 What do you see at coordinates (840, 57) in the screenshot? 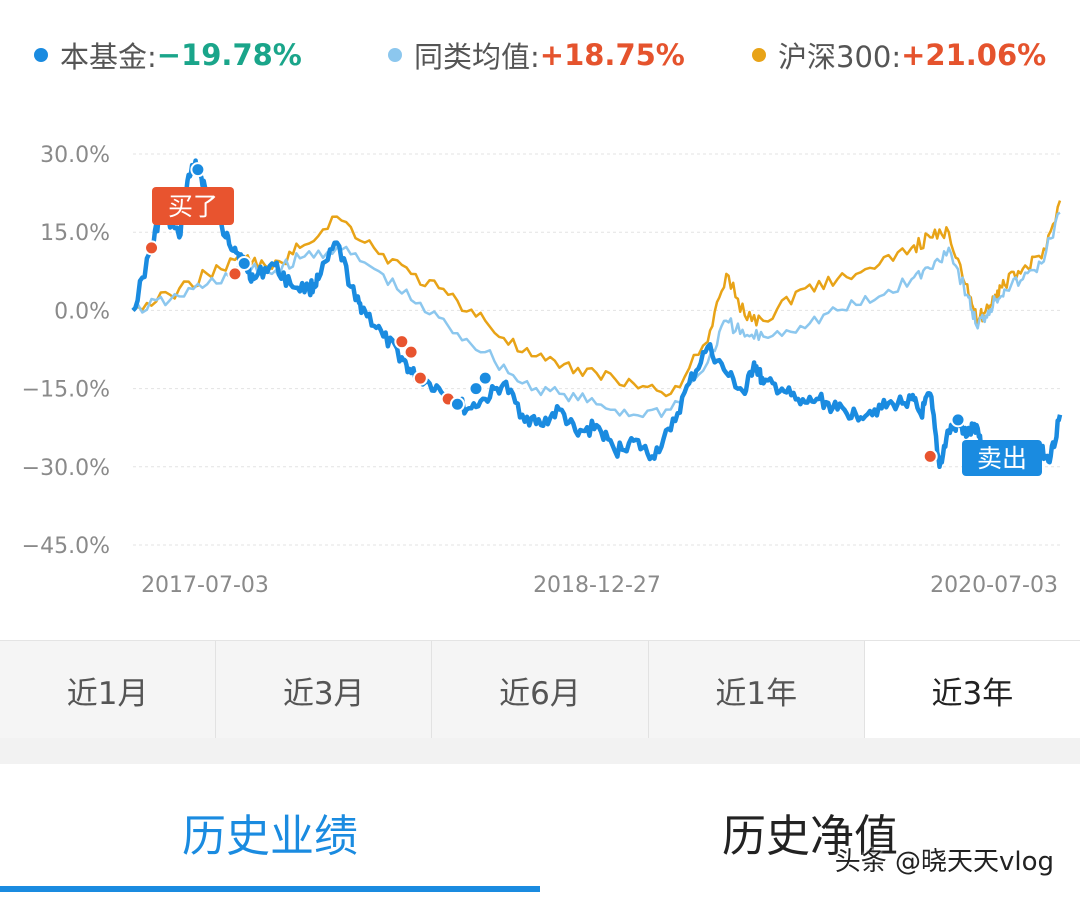
I see `legend-label-csi300: 沪深300:` at bounding box center [840, 57].